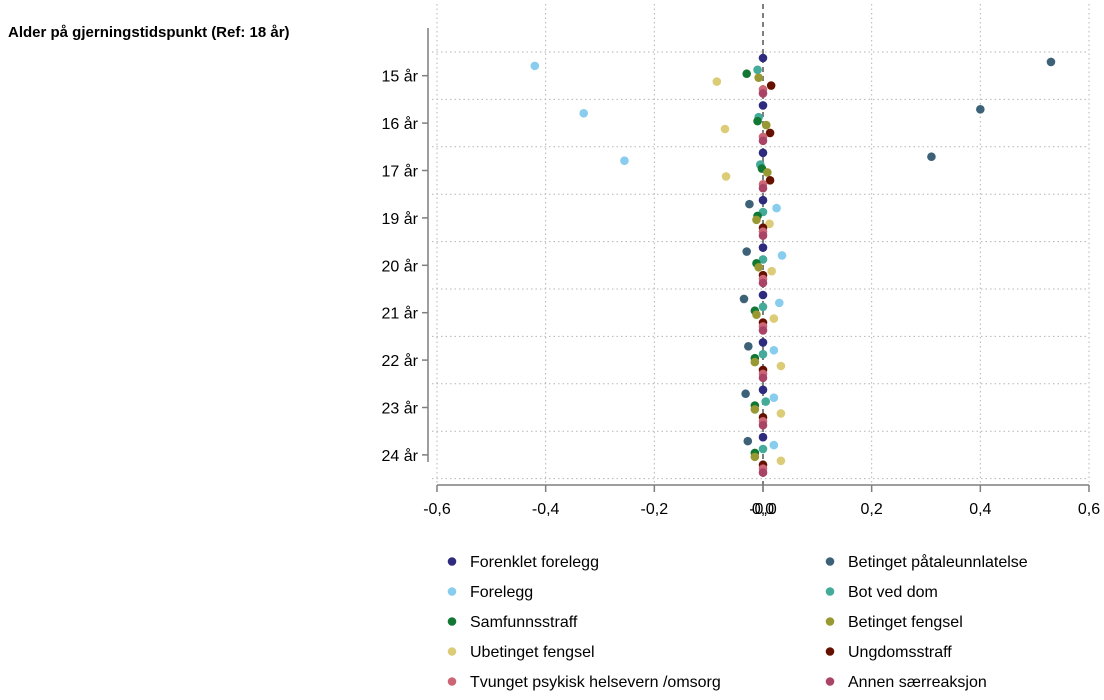 This screenshot has height=700, width=1104. I want to click on legend-item: Bot ved dom, so click(881, 592).